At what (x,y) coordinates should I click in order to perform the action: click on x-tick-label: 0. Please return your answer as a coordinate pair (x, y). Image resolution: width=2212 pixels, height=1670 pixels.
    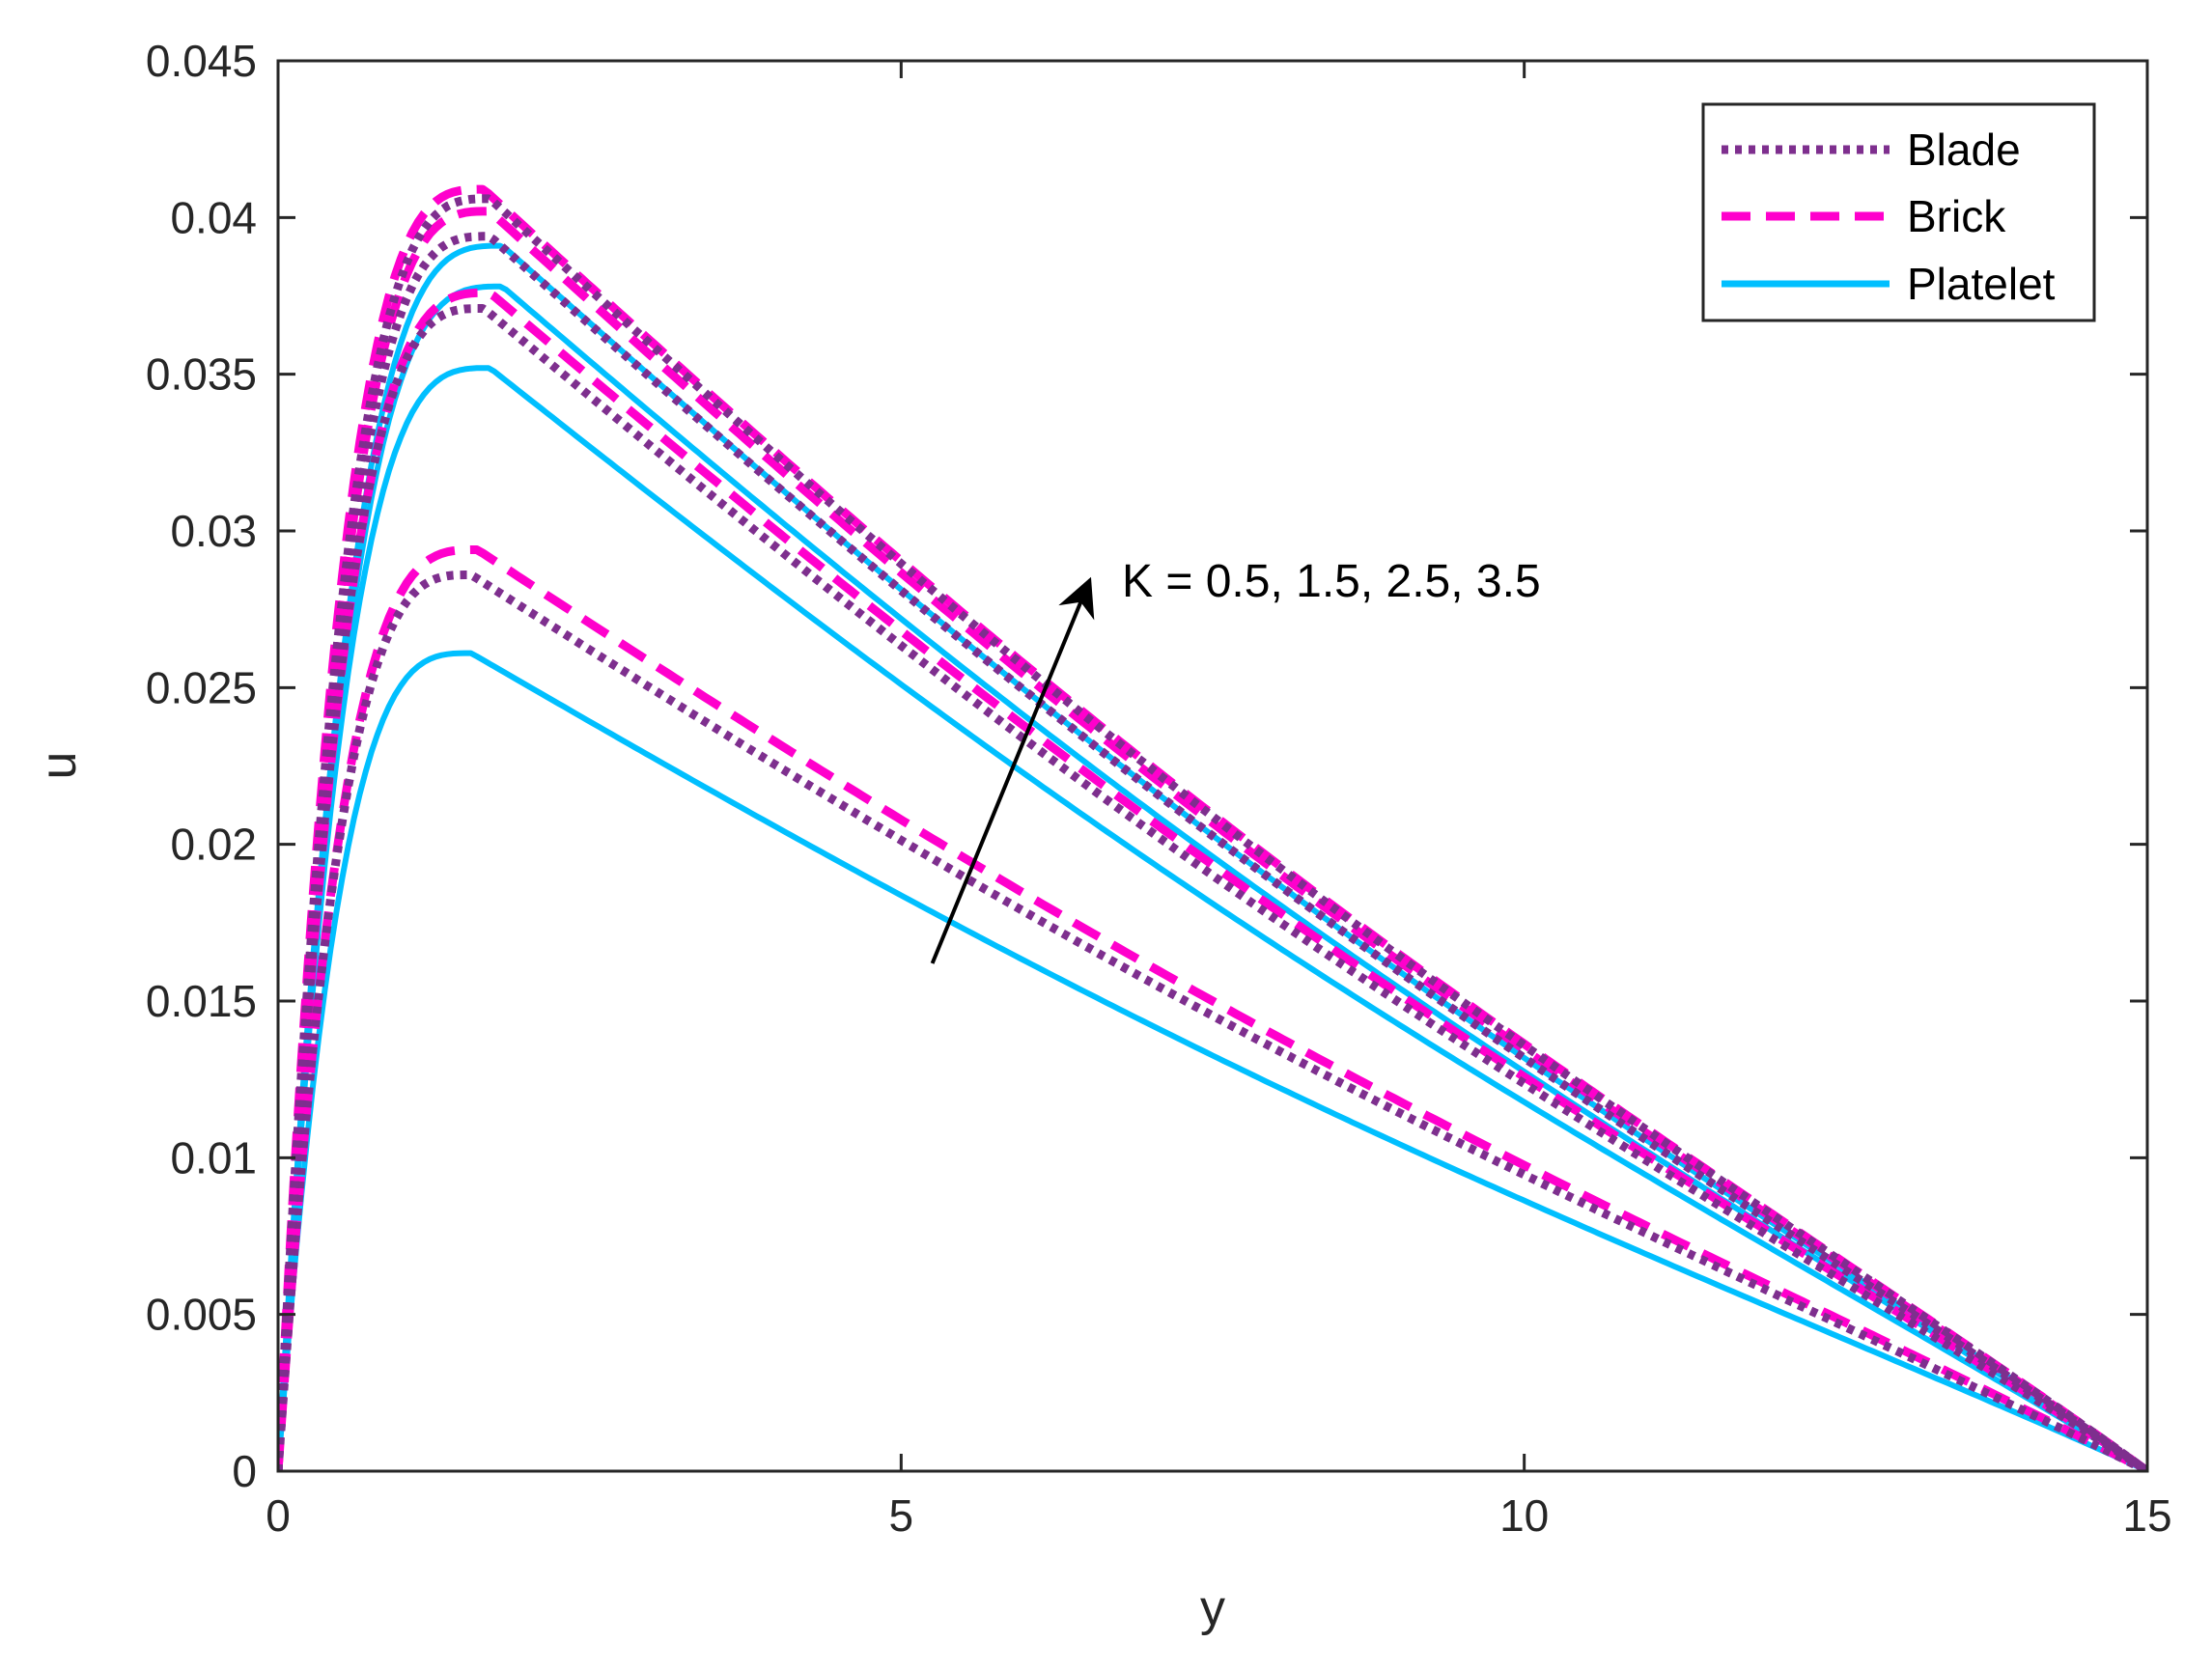
    Looking at the image, I should click on (279, 1516).